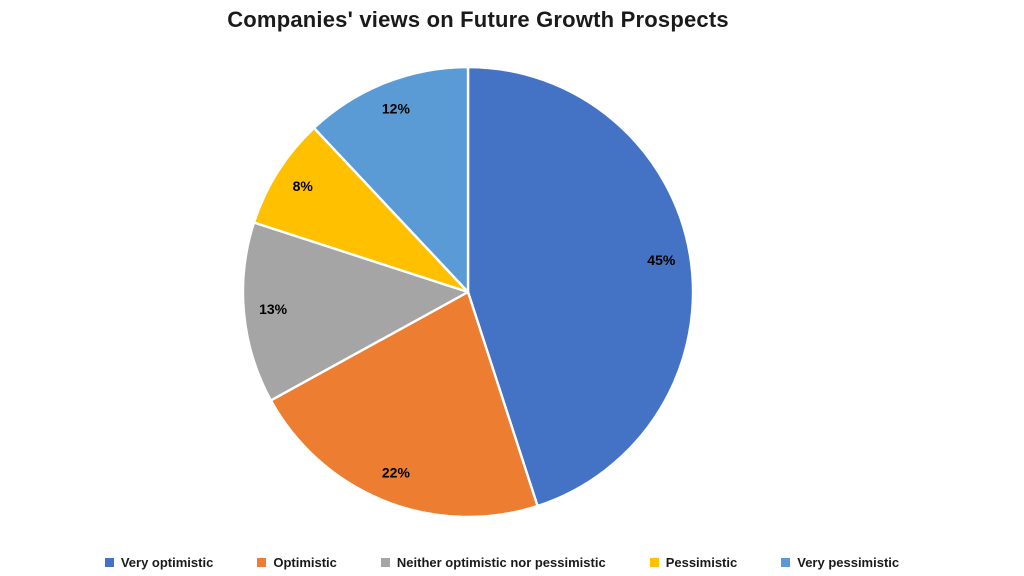  Describe the element at coordinates (305, 562) in the screenshot. I see `legend-label: Optimistic` at that location.